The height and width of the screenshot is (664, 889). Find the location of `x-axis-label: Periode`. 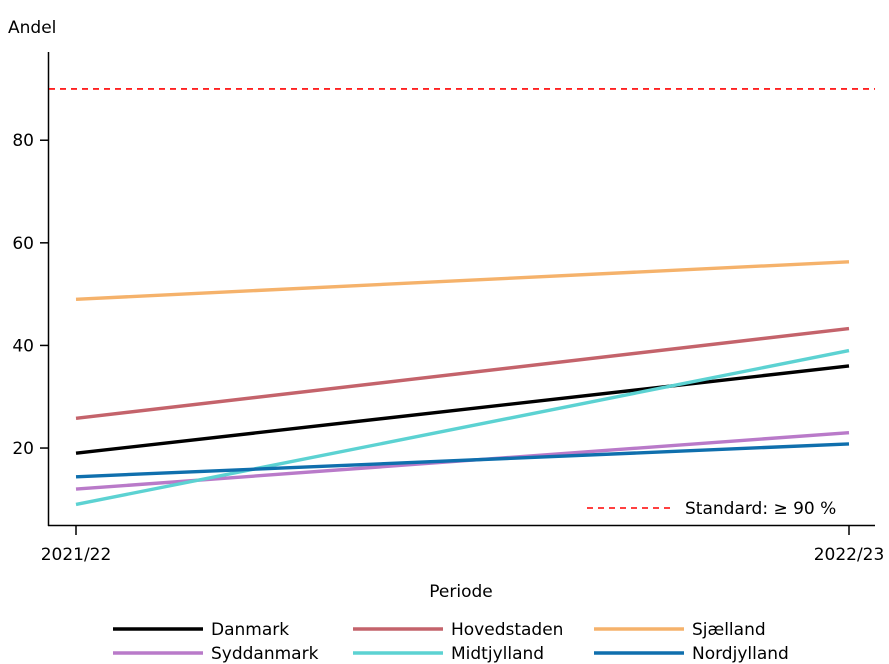

x-axis-label: Periode is located at coordinates (460, 592).